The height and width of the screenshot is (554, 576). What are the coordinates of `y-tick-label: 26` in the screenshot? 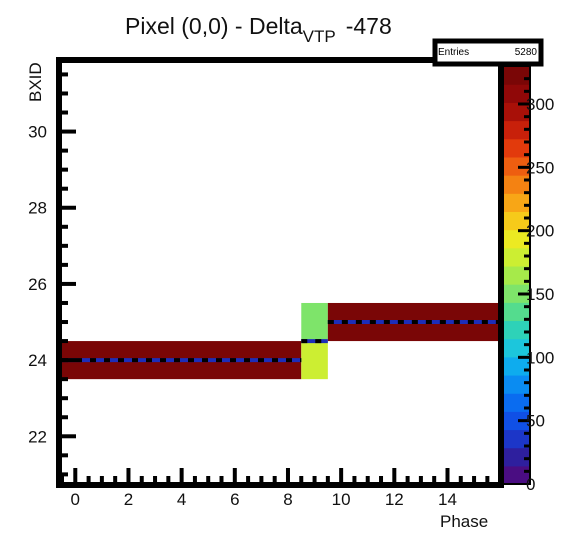 It's located at (37, 284).